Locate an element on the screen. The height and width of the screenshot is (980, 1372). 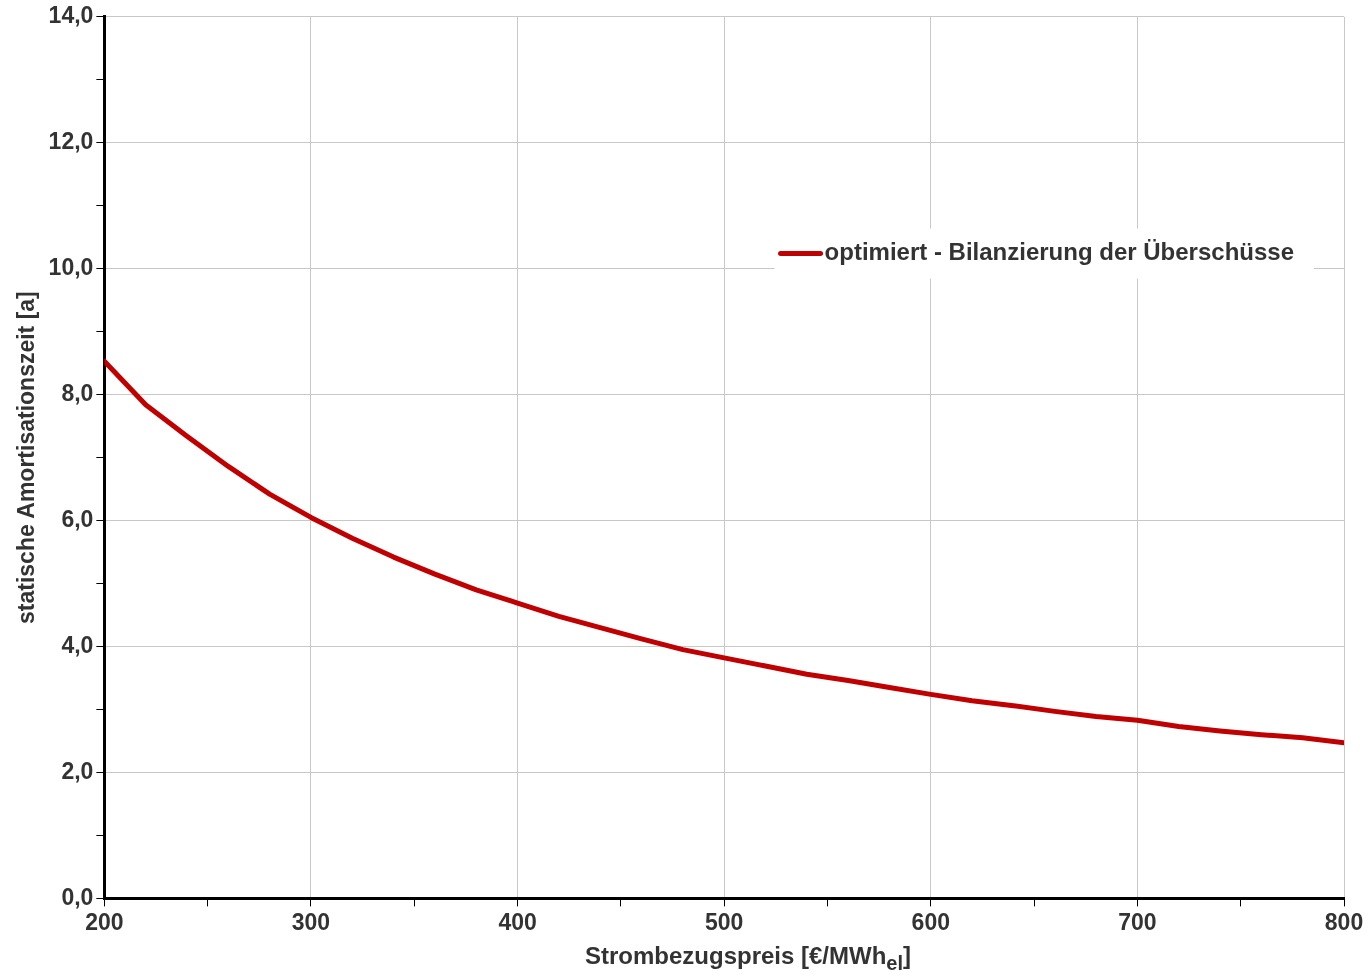
x-tick-label: 700 is located at coordinates (1137, 921).